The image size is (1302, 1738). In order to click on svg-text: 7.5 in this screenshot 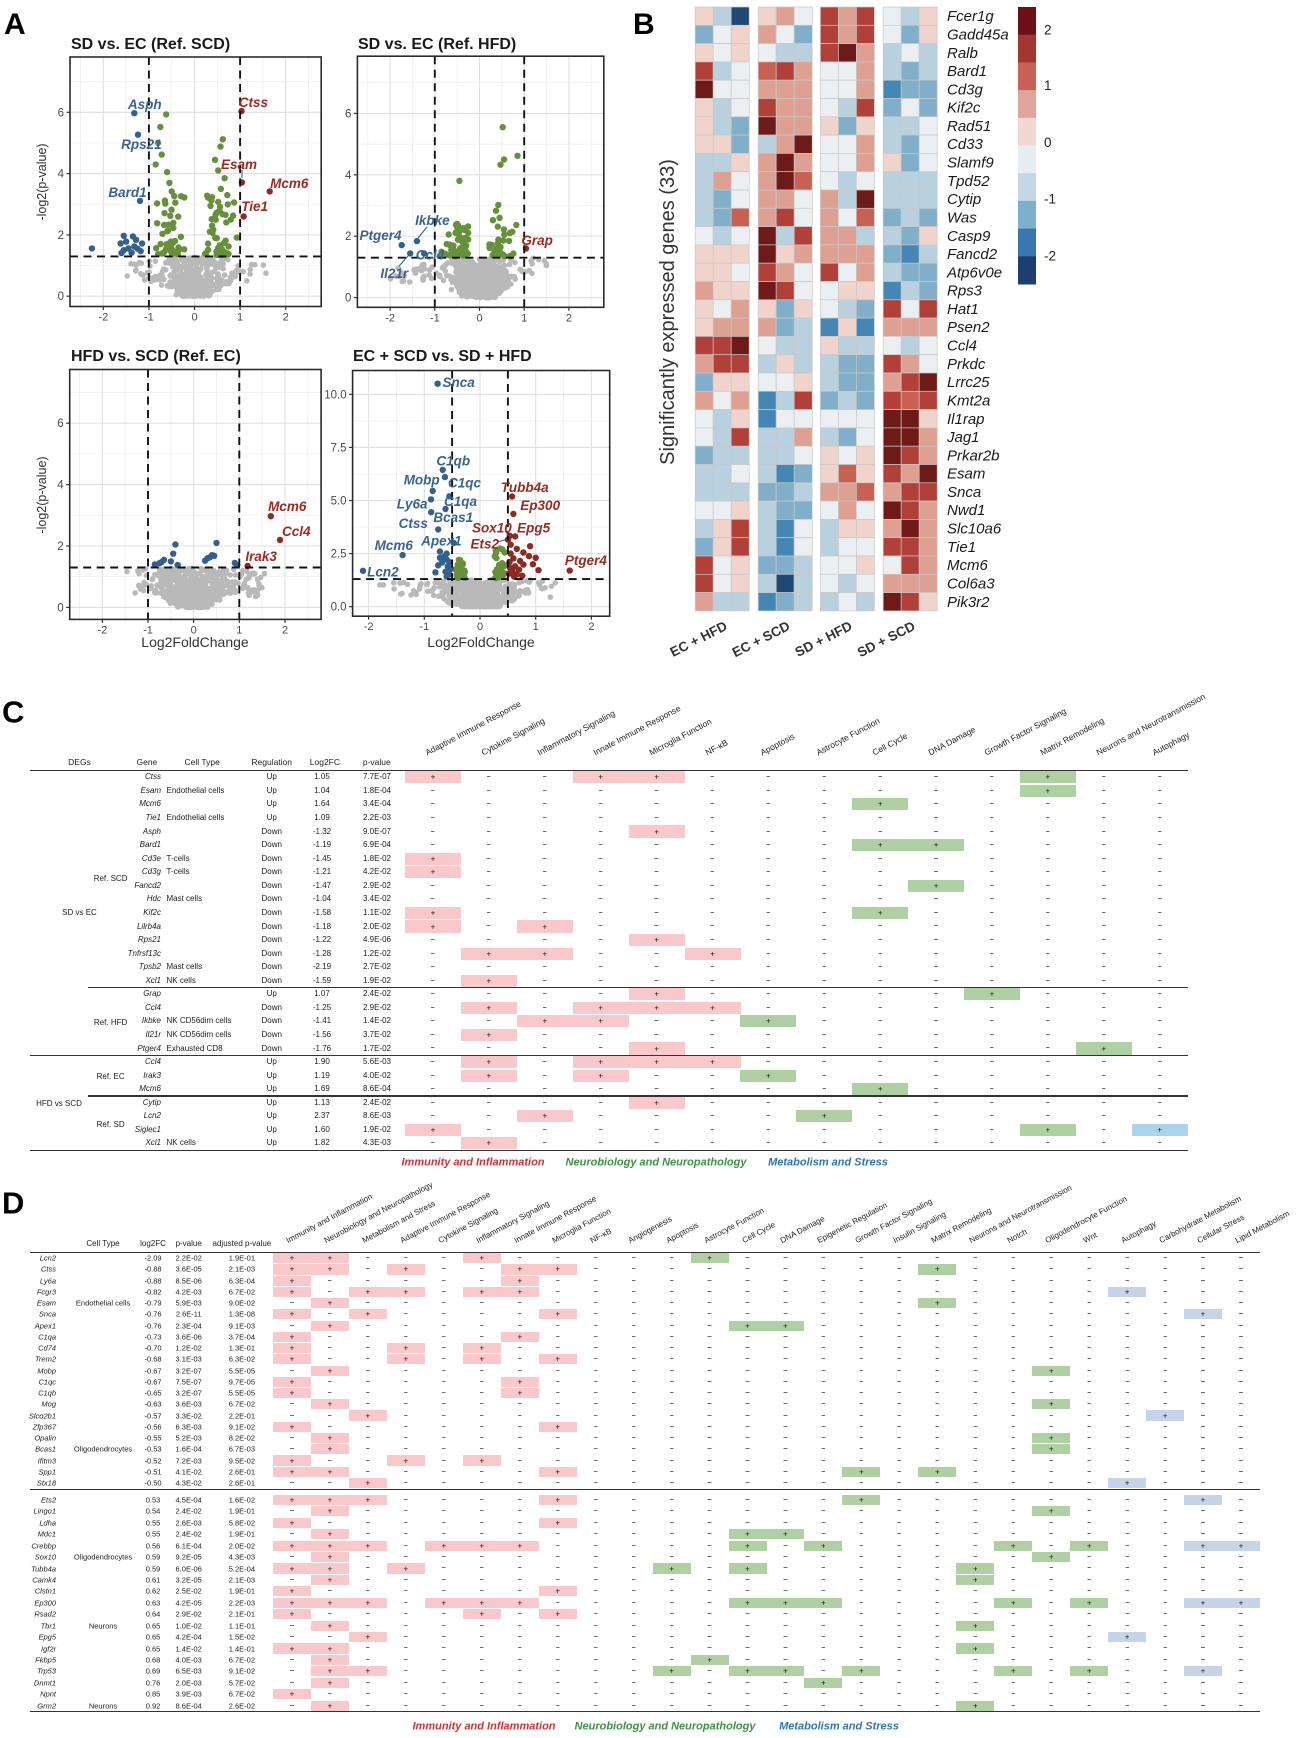, I will do `click(339, 448)`.